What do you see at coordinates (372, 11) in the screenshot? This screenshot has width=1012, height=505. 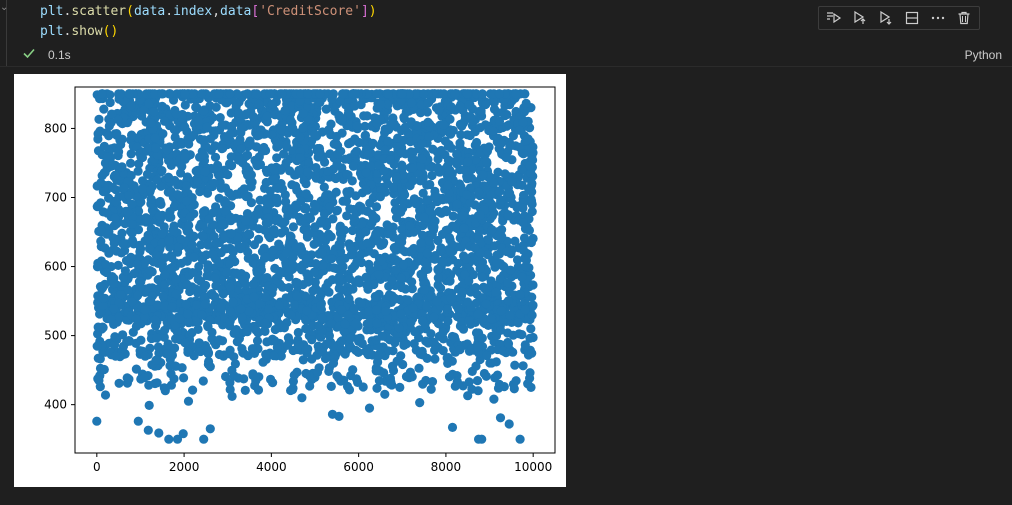 I see `code-token: )` at bounding box center [372, 11].